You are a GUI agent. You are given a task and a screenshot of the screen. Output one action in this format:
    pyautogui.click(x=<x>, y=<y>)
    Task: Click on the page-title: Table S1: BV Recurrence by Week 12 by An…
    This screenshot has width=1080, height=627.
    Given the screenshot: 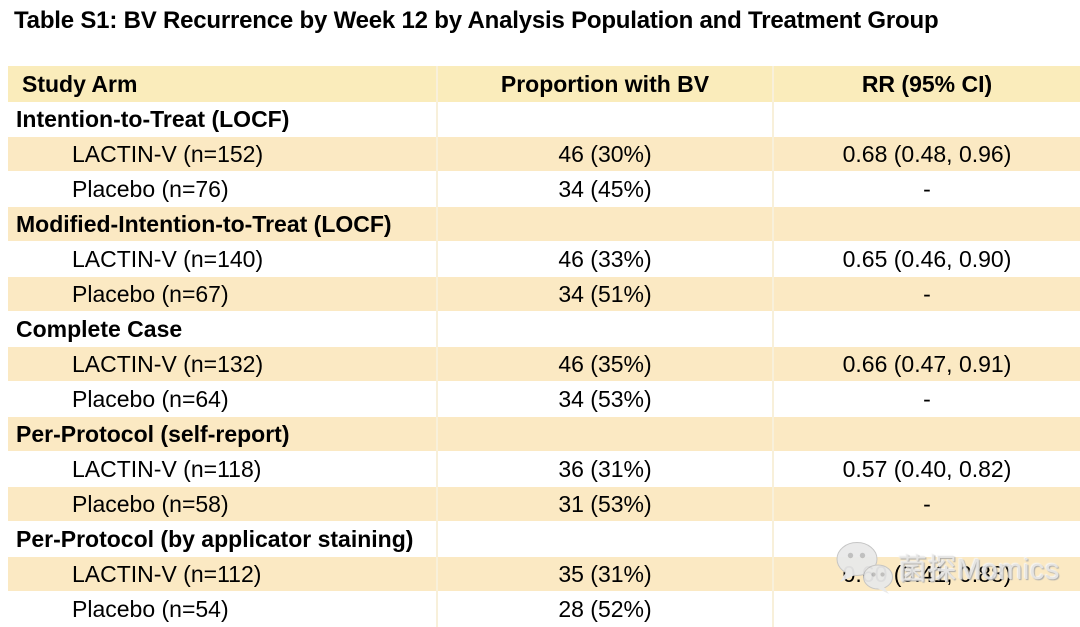 What is the action you would take?
    pyautogui.click(x=476, y=20)
    